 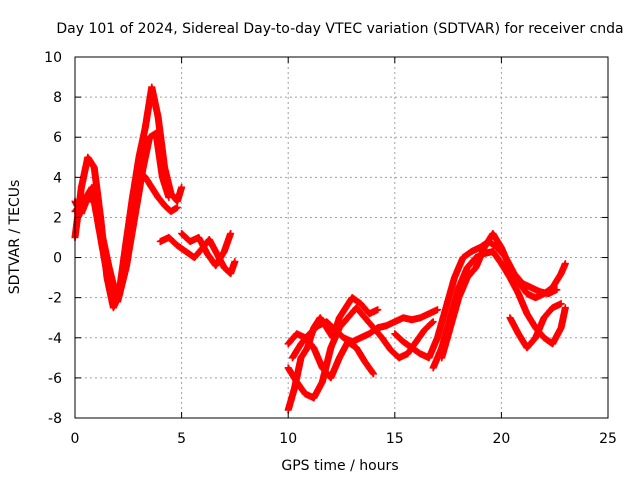 I want to click on y-tick-label: 4, so click(x=57, y=178).